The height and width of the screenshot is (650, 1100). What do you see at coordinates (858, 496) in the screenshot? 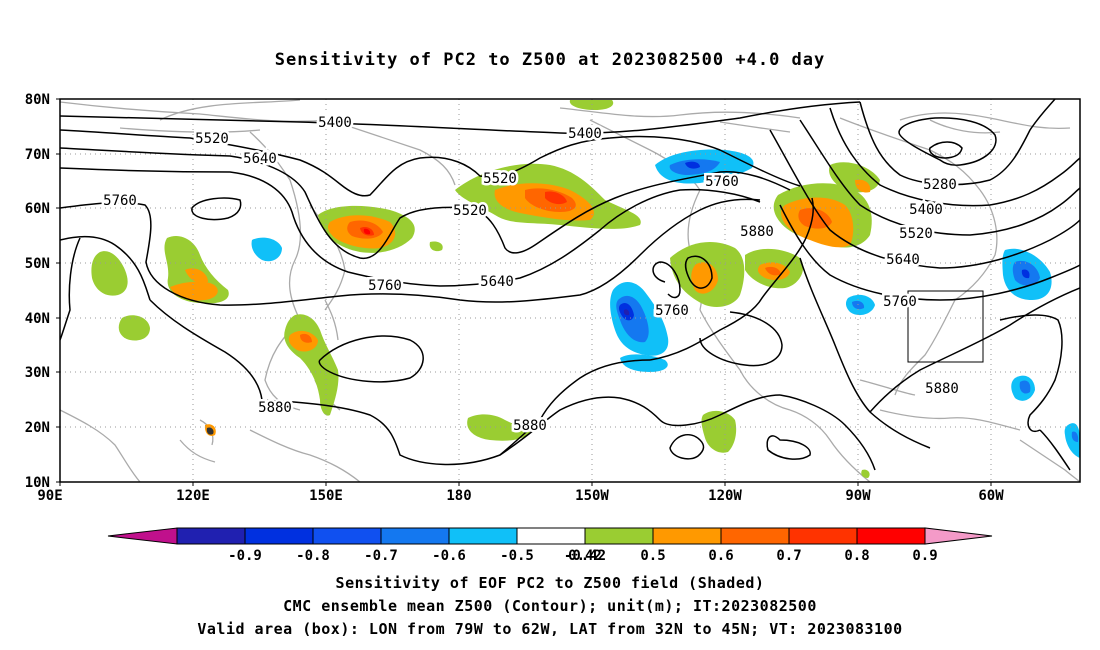
I see `lon-label: 90W` at bounding box center [858, 496].